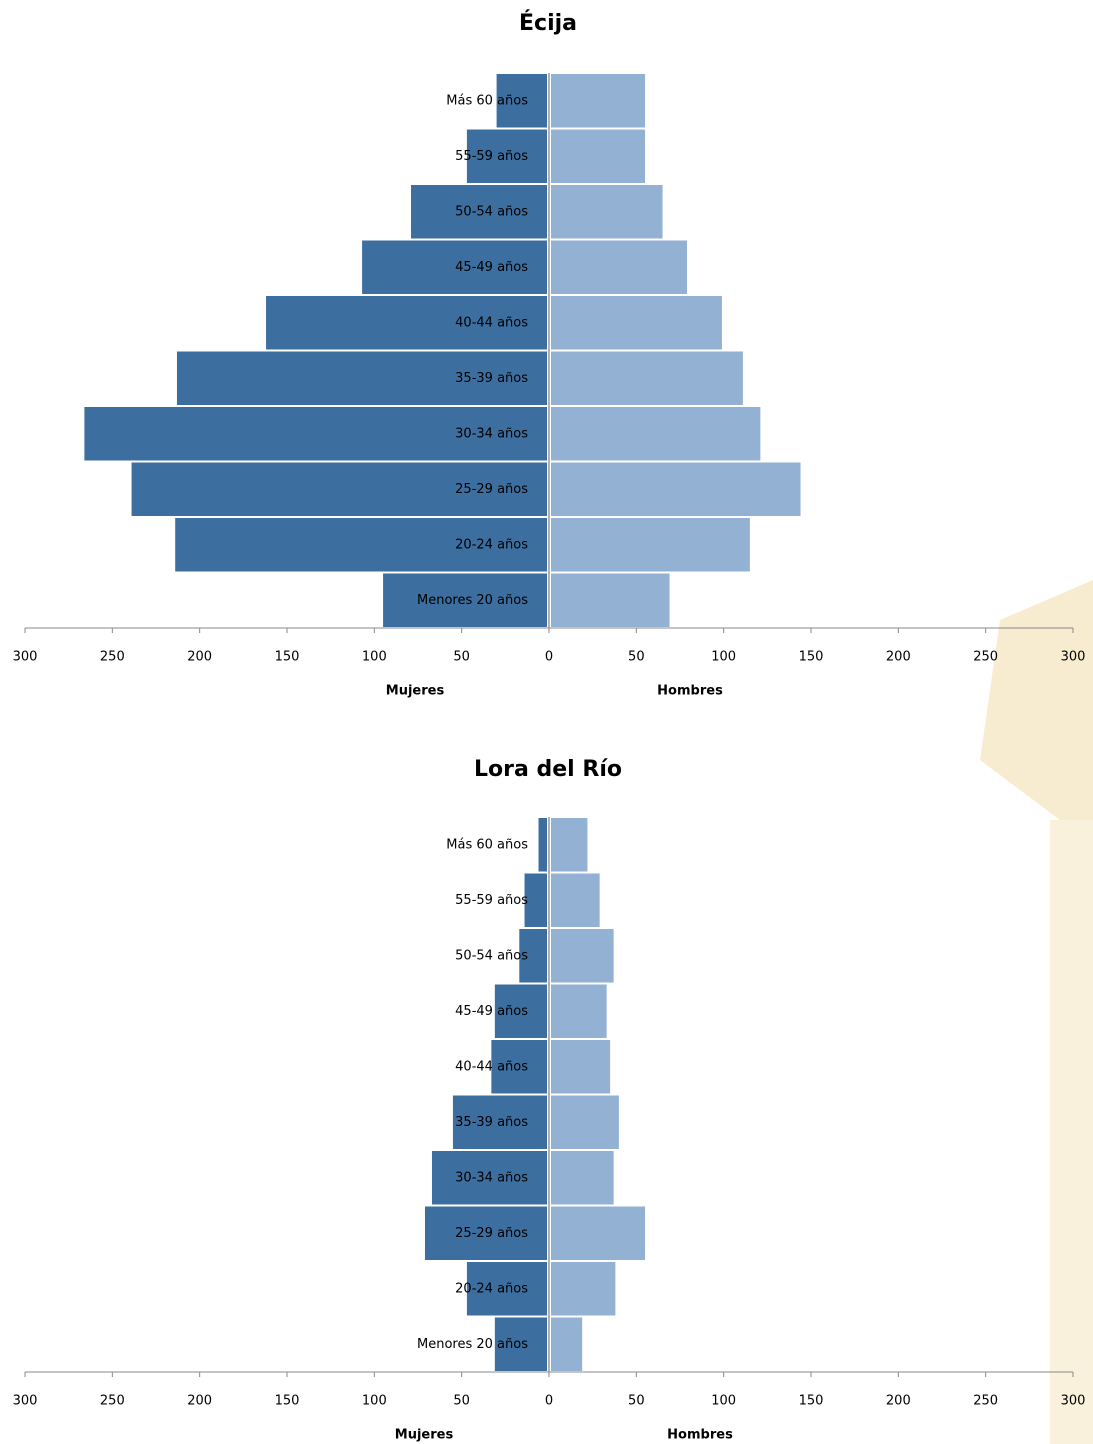 This screenshot has width=1093, height=1444. Describe the element at coordinates (548, 769) in the screenshot. I see `chart-title: Lora del Río` at that location.